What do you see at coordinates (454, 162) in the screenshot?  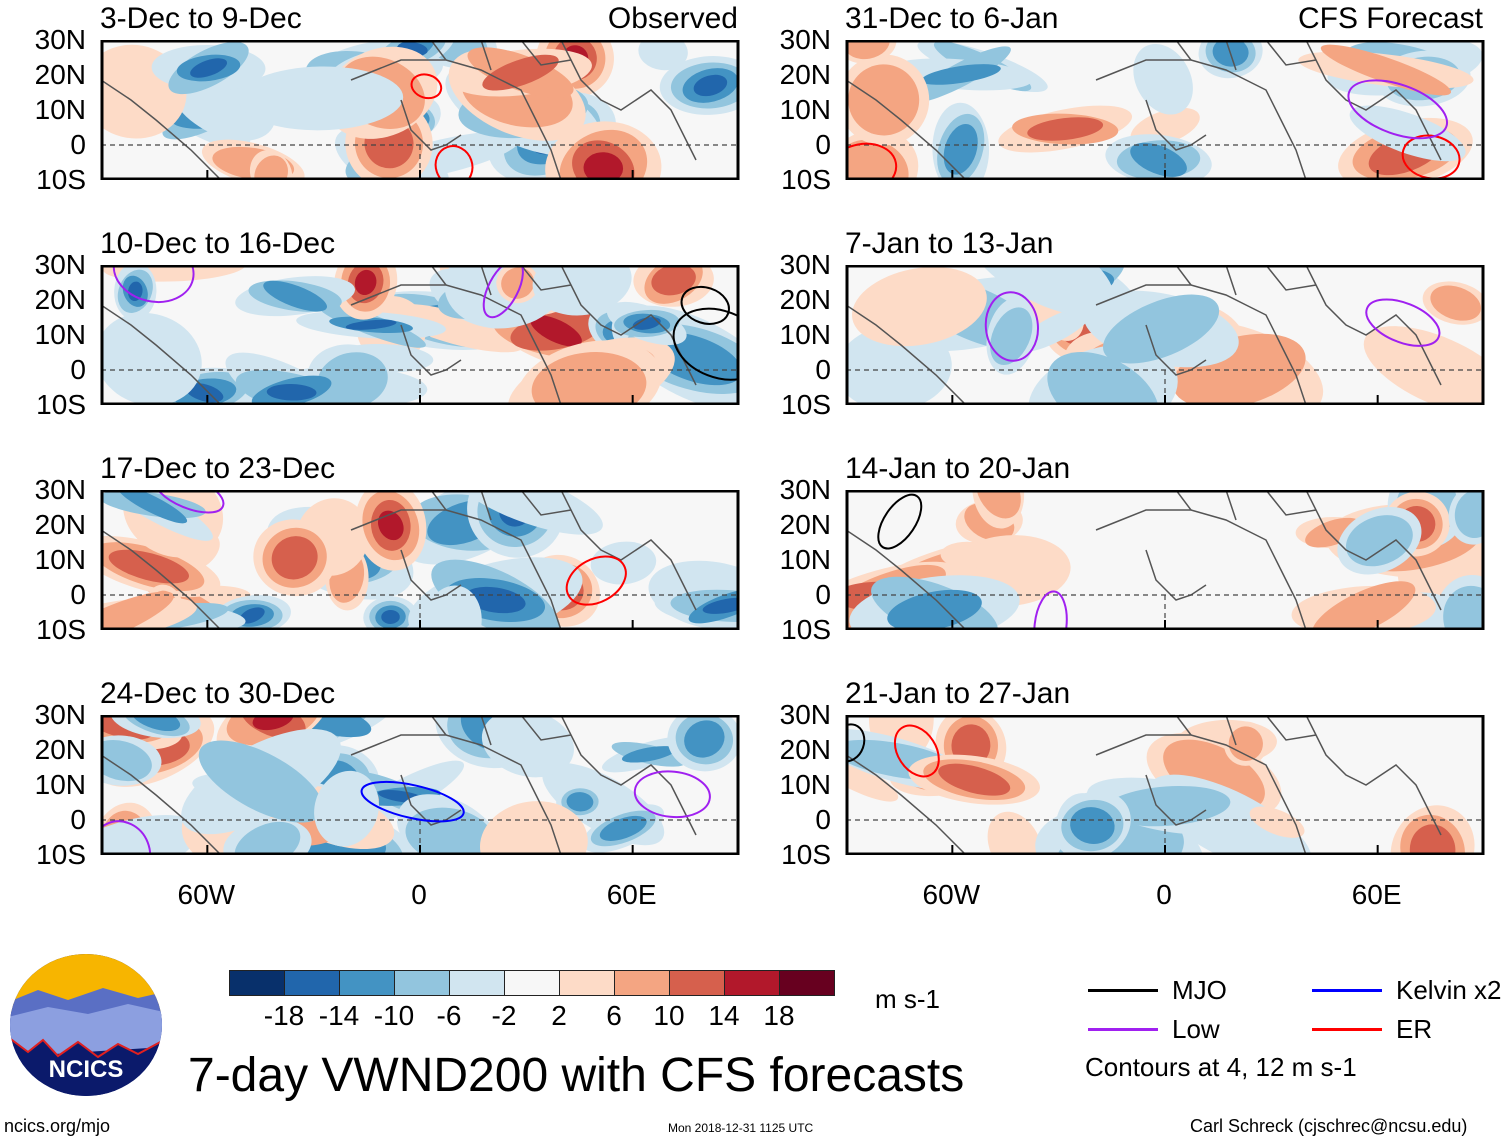 I see `contour-er` at bounding box center [454, 162].